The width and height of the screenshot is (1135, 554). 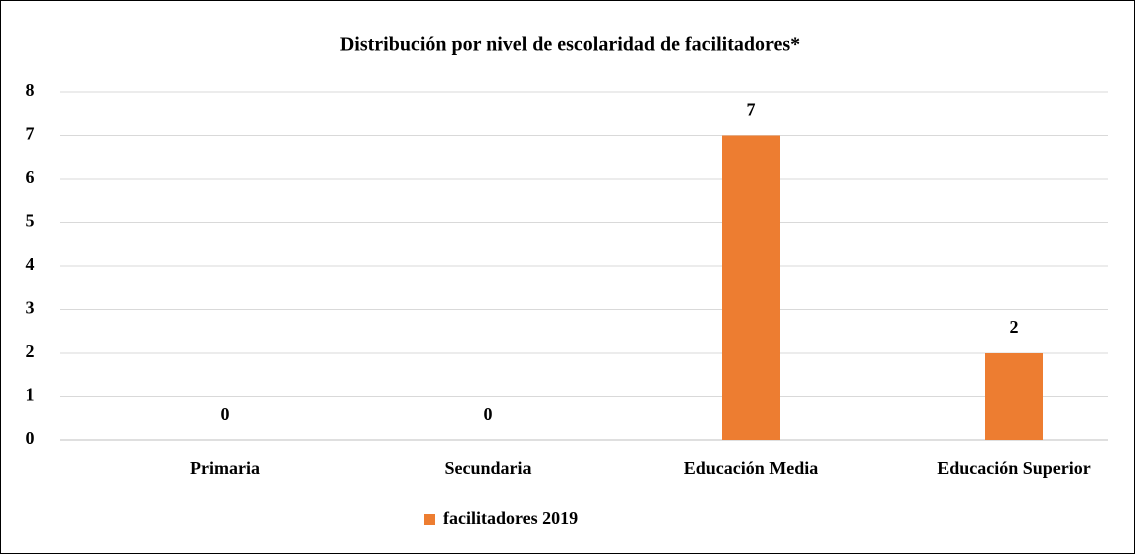 What do you see at coordinates (1014, 327) in the screenshot?
I see `data-label: 2` at bounding box center [1014, 327].